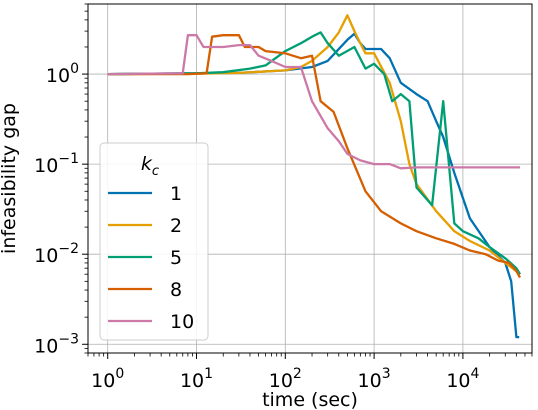  What do you see at coordinates (176, 290) in the screenshot?
I see `legend-label-8: 8` at bounding box center [176, 290].